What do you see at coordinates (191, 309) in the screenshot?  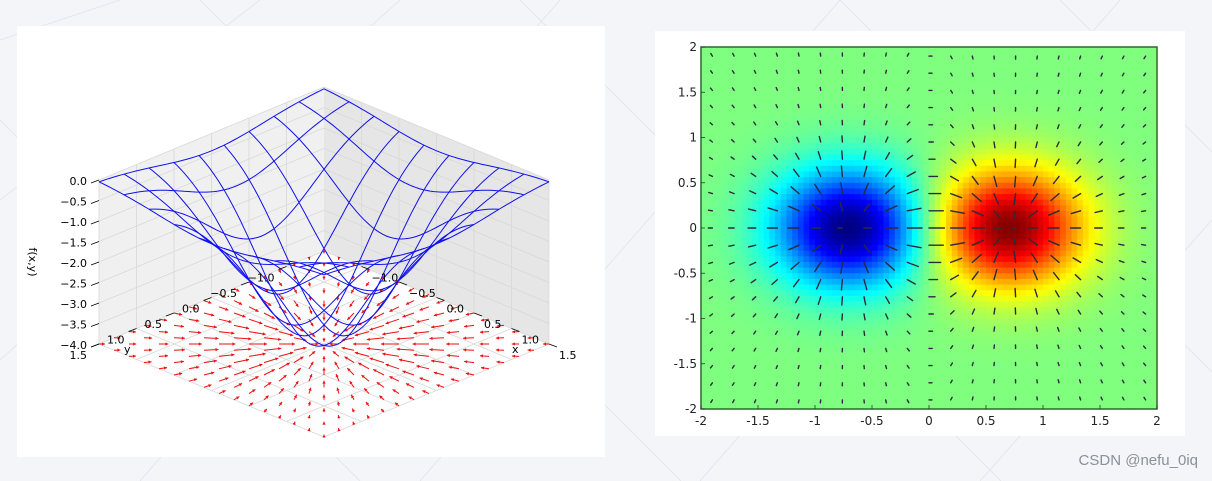 I see `y-tick-label: 0.0` at bounding box center [191, 309].